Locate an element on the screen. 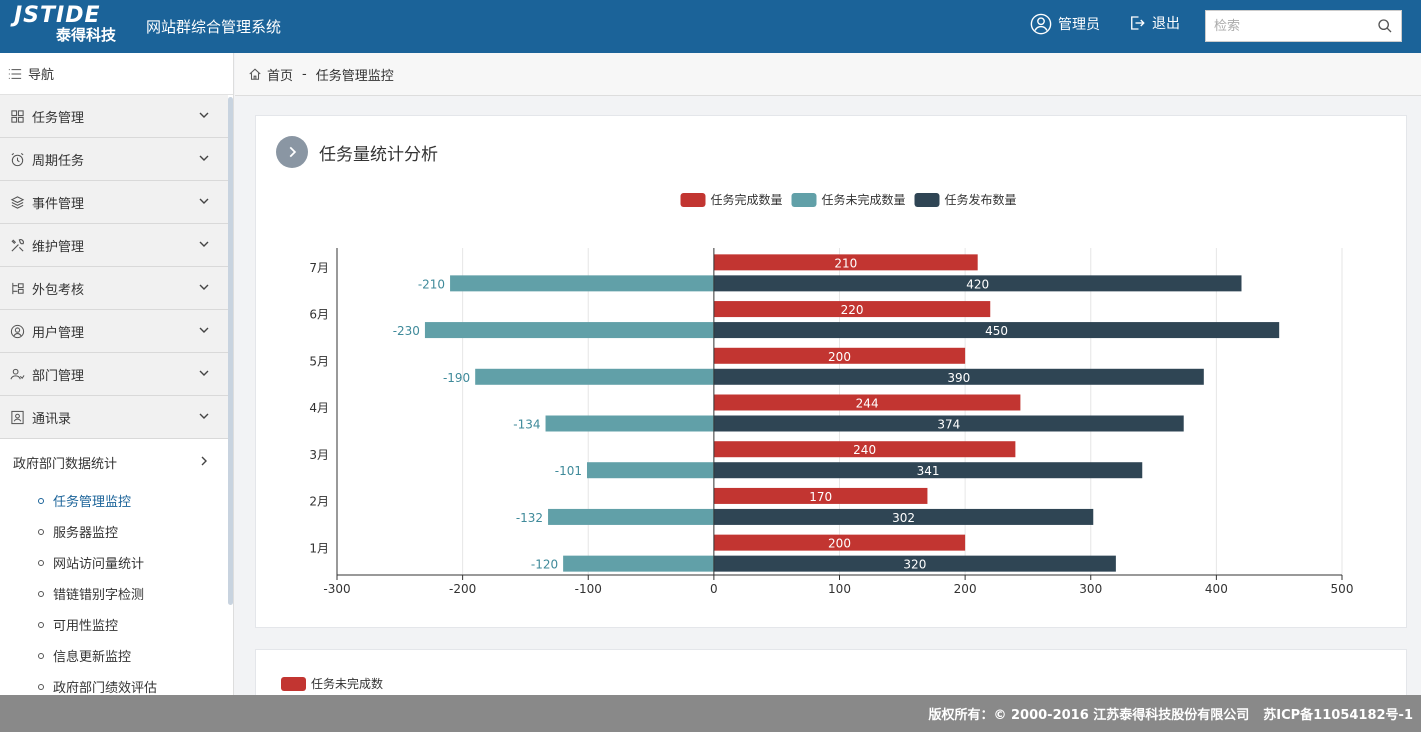 The height and width of the screenshot is (732, 1421). sidebar-item-label: 通讯录 is located at coordinates (52, 419).